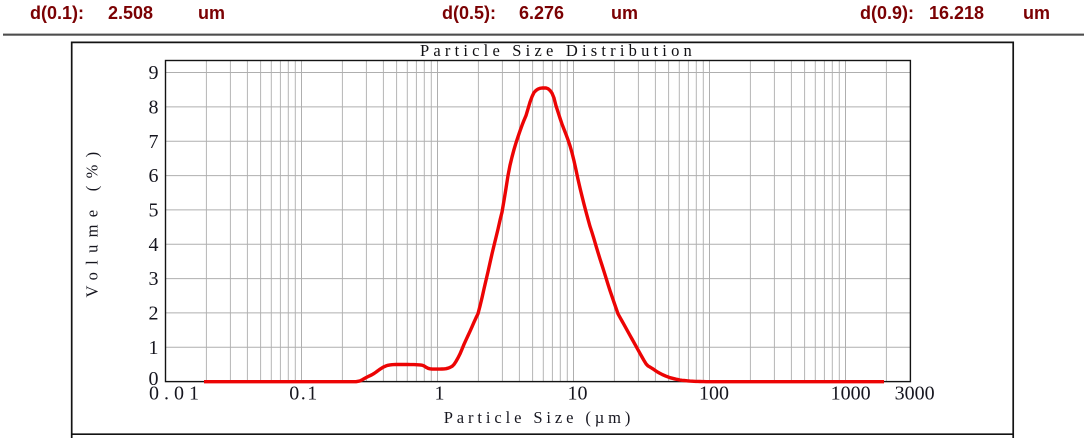 This screenshot has height=443, width=1087. What do you see at coordinates (154, 176) in the screenshot?
I see `svg-text: 6` at bounding box center [154, 176].